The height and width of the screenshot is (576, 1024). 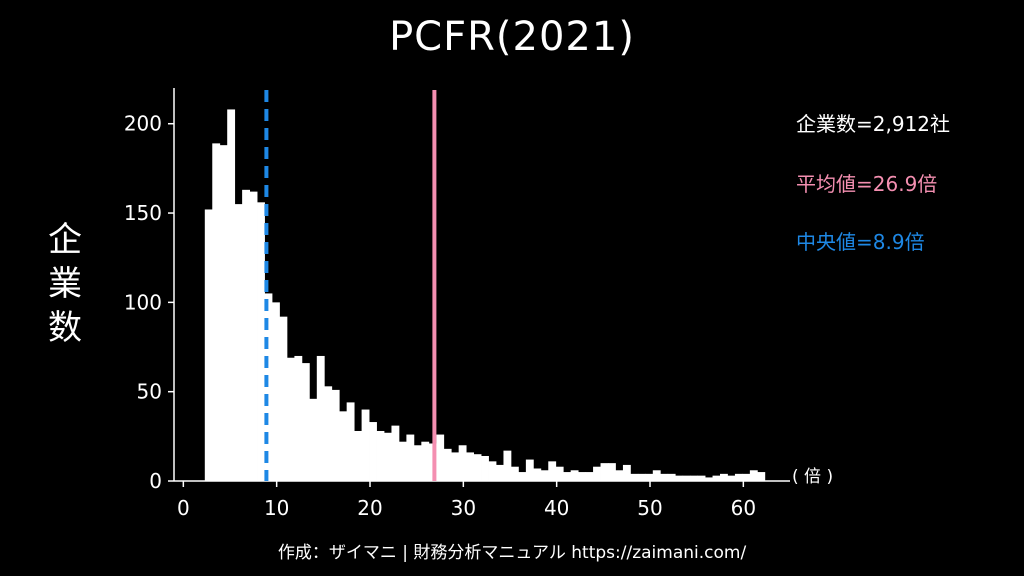 I want to click on y-tick-label: 50, so click(x=149, y=392).